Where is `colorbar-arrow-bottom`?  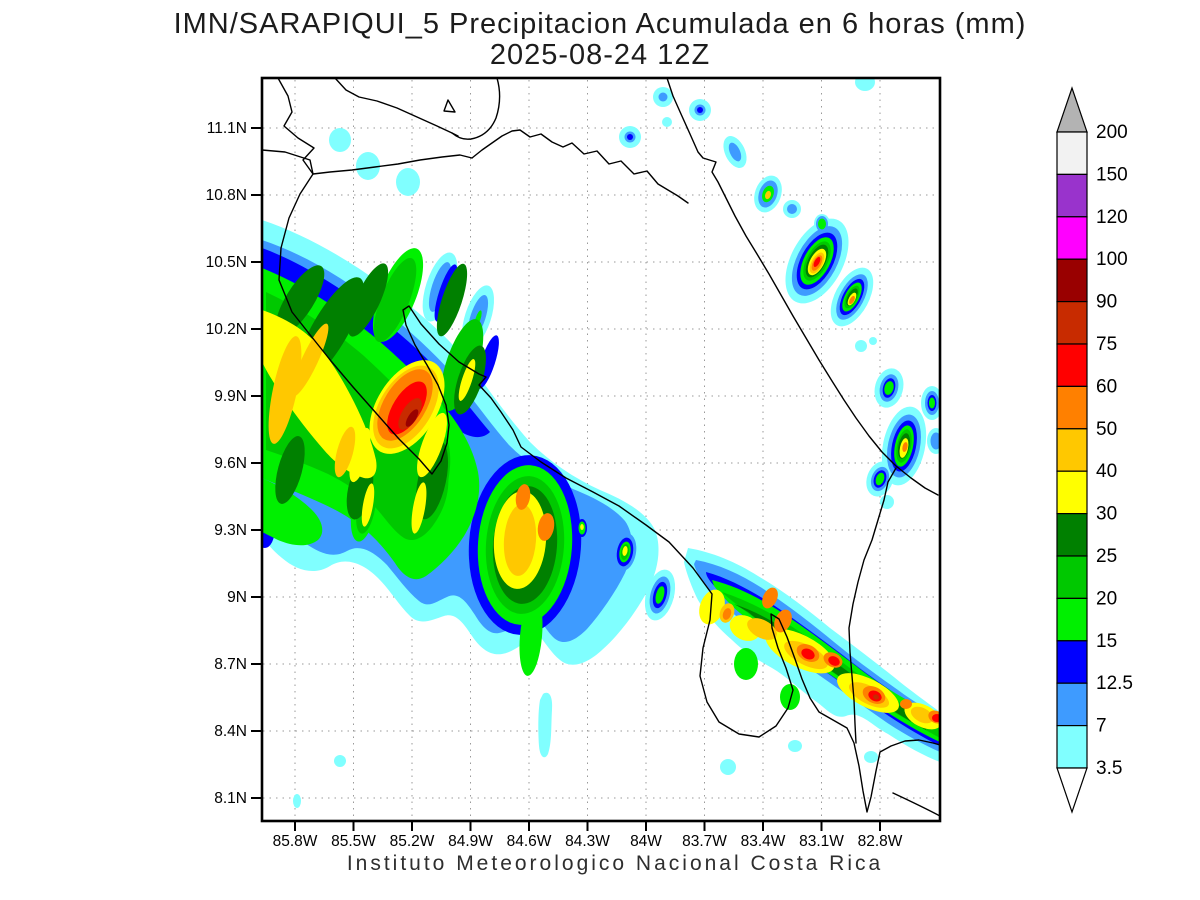
colorbar-arrow-bottom is located at coordinates (1072, 790).